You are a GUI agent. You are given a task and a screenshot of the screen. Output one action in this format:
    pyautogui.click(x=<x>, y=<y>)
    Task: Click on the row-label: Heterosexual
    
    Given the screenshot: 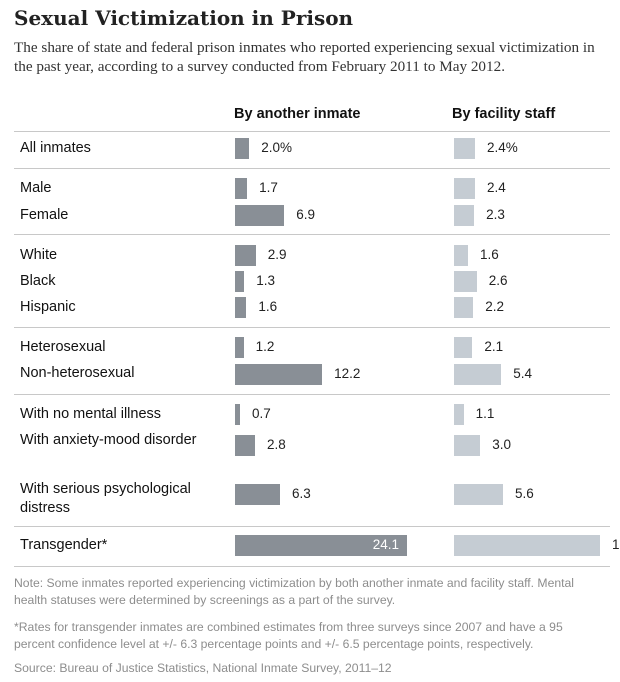 What is the action you would take?
    pyautogui.click(x=63, y=347)
    